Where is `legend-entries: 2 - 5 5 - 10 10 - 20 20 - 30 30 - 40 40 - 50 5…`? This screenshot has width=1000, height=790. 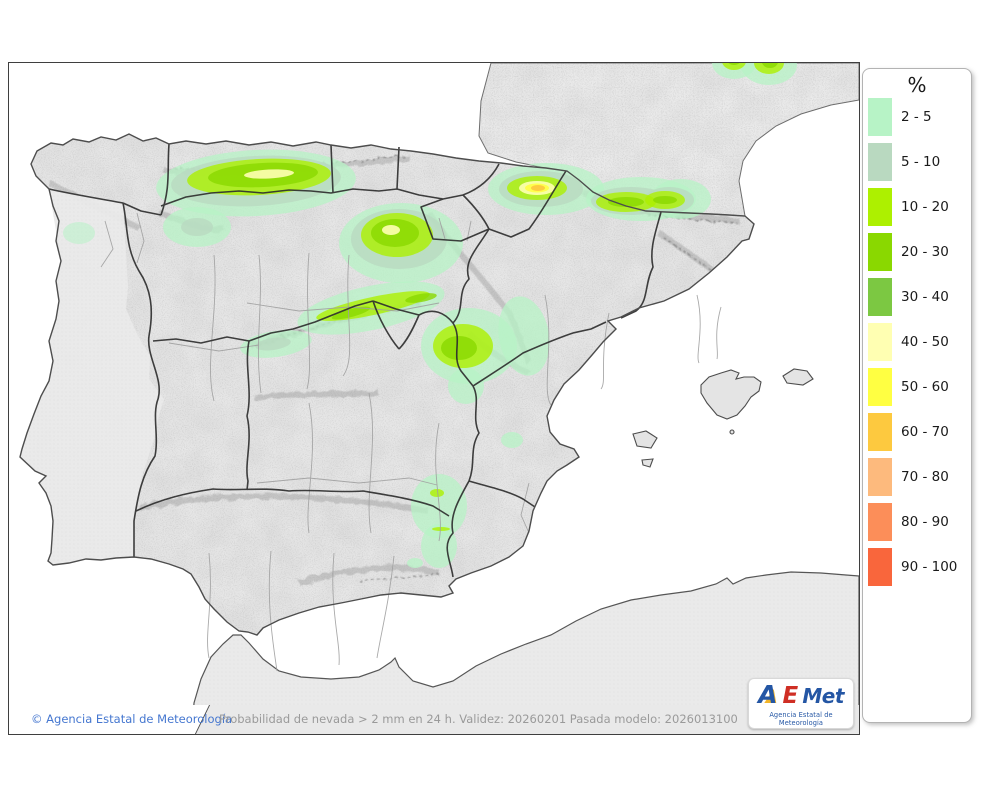 legend-entries: 2 - 5 5 - 10 10 - 20 20 - 30 30 - 40 40 - 50 5… is located at coordinates (917, 345).